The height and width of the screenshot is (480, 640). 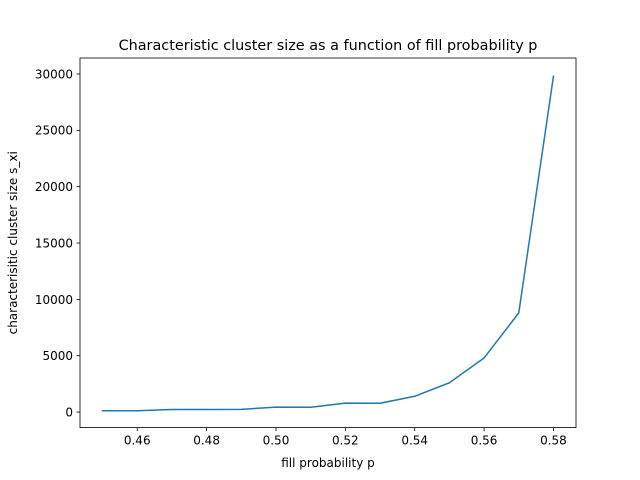 I want to click on x-tick-label: 0.54, so click(x=414, y=441).